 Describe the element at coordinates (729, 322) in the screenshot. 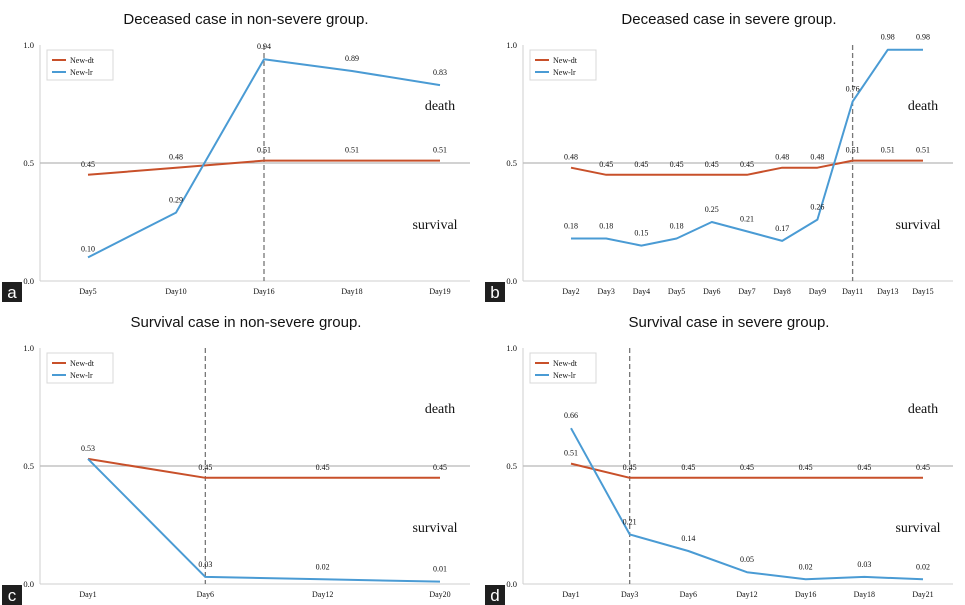

I see `chart-title: Survival case in severe group.` at that location.